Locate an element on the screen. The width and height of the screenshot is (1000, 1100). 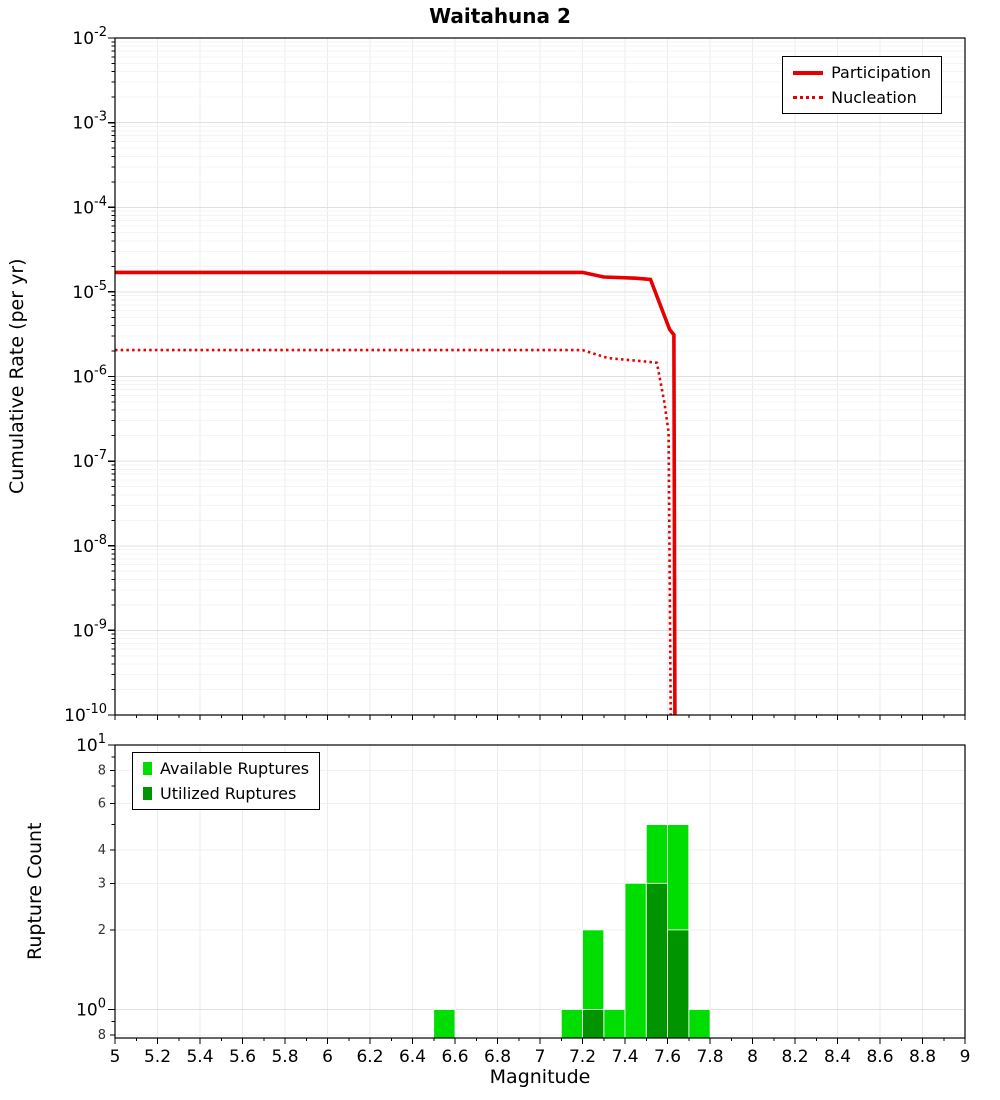
y-tick-label: 2 is located at coordinates (102, 930).